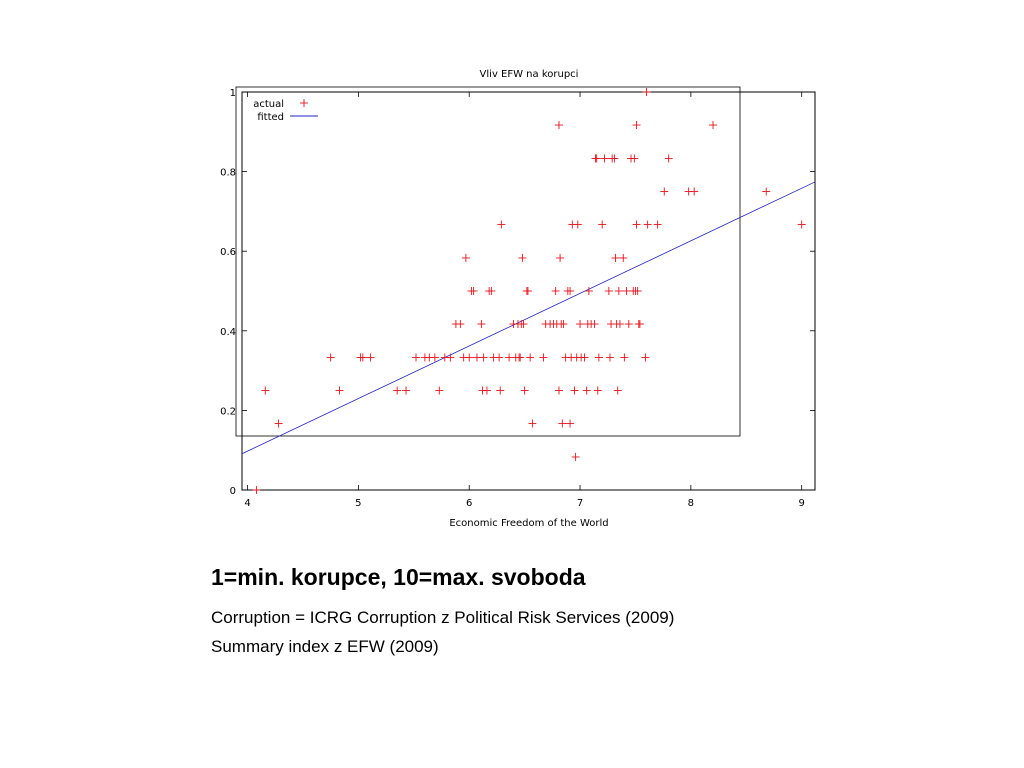 The height and width of the screenshot is (768, 1024). Describe the element at coordinates (268, 104) in the screenshot. I see `legend-label-actual: actual` at that location.